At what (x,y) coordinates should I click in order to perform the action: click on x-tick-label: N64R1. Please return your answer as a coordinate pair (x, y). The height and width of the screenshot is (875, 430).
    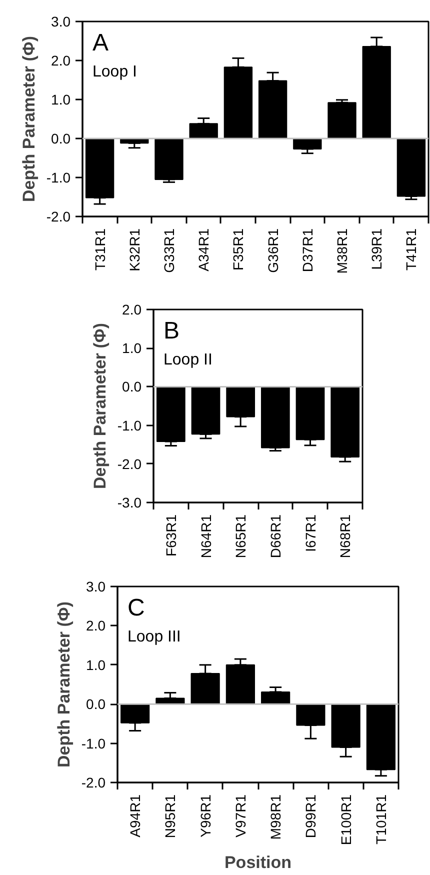
    Looking at the image, I should click on (206, 536).